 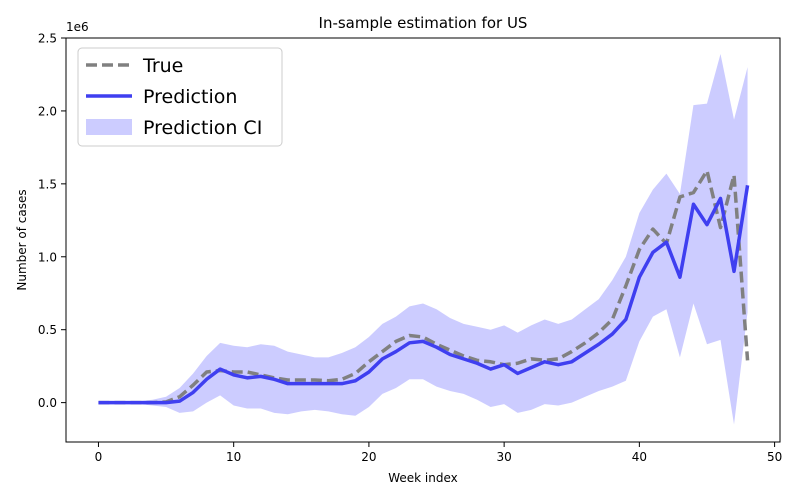 I want to click on x-tick-label: 30, so click(x=503, y=457).